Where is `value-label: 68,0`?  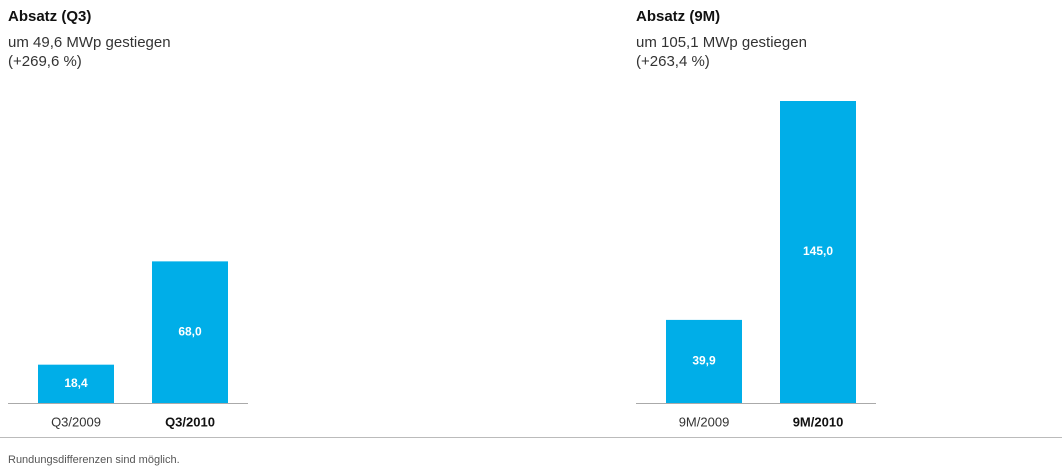
value-label: 68,0 is located at coordinates (190, 331).